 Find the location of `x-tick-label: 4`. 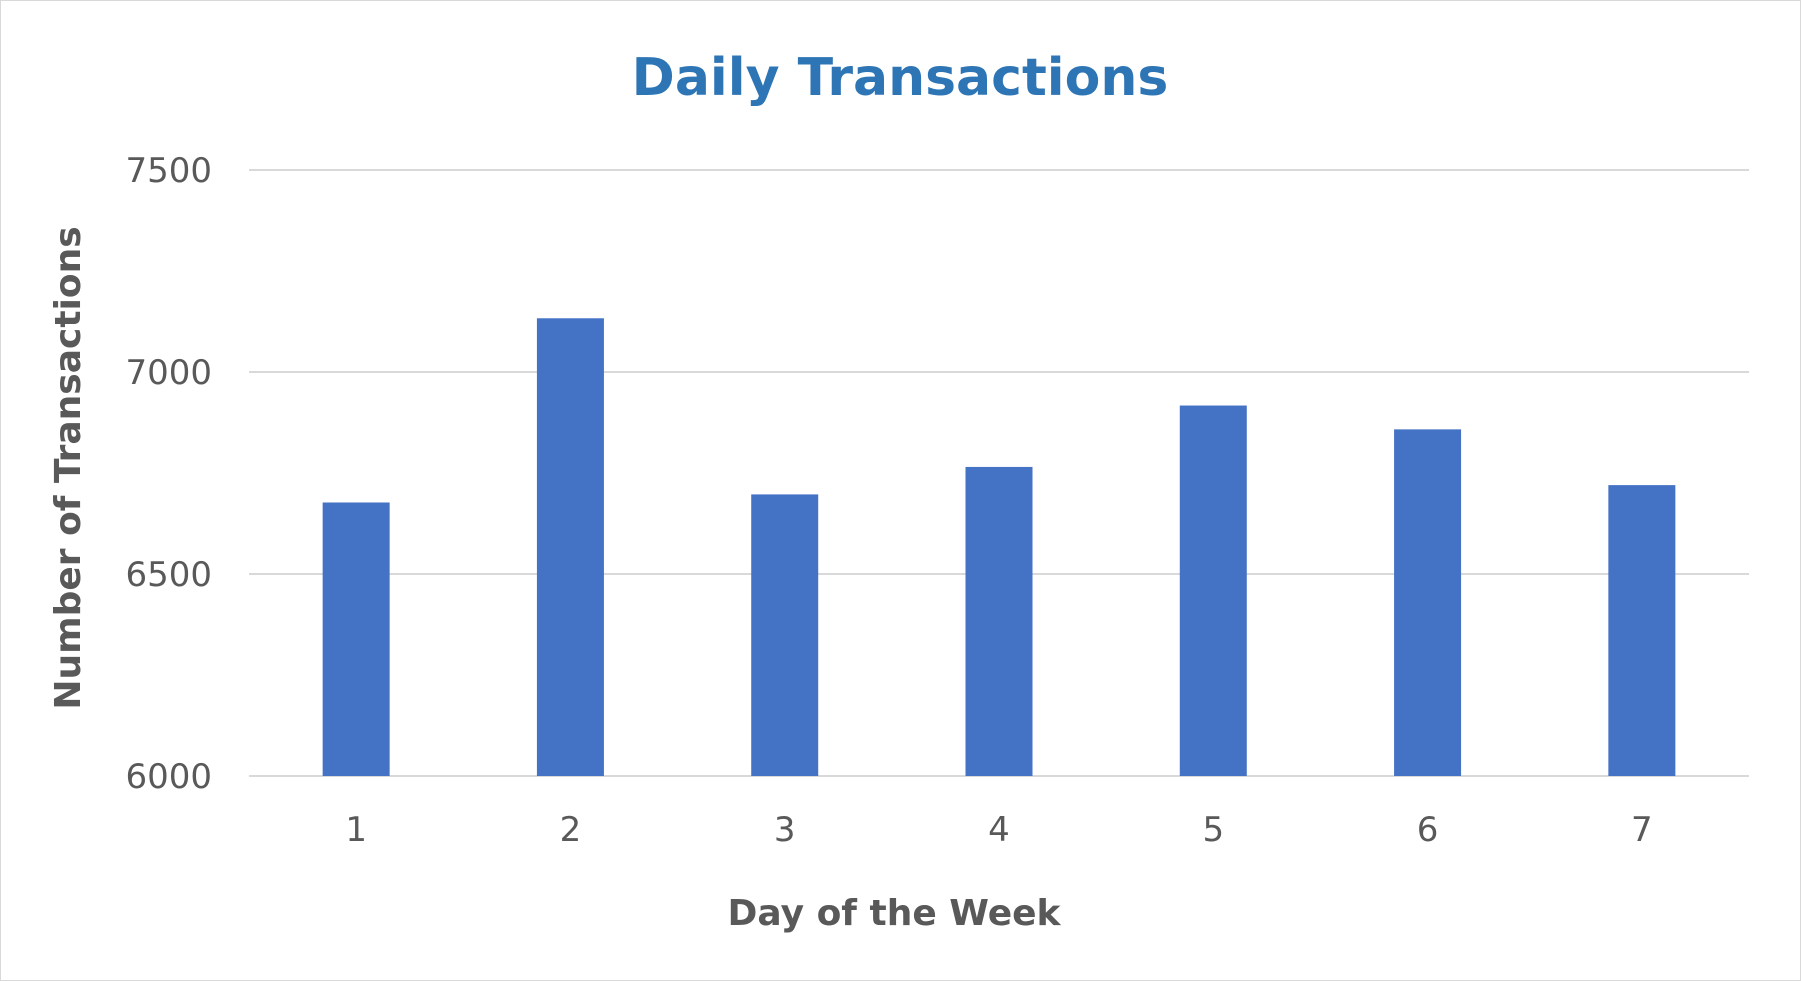

x-tick-label: 4 is located at coordinates (999, 830).